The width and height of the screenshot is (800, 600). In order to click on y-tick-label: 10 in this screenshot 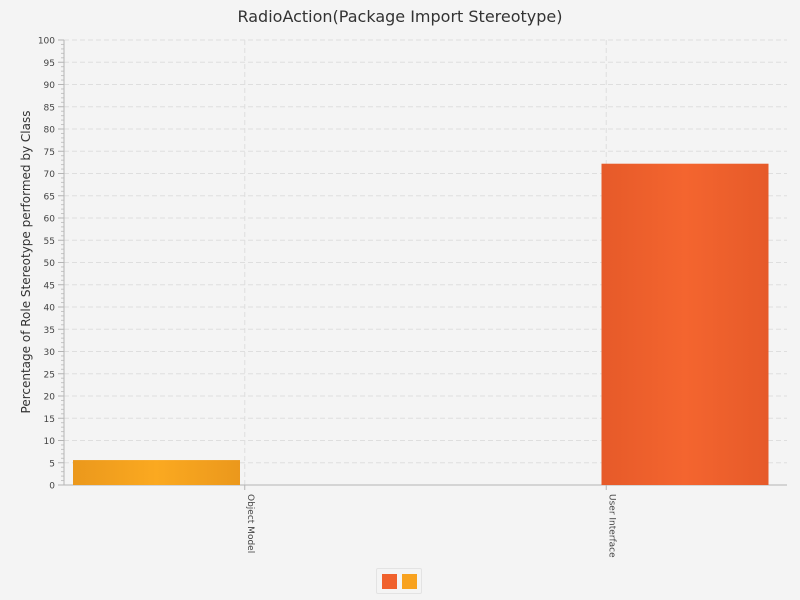, I will do `click(50, 442)`.